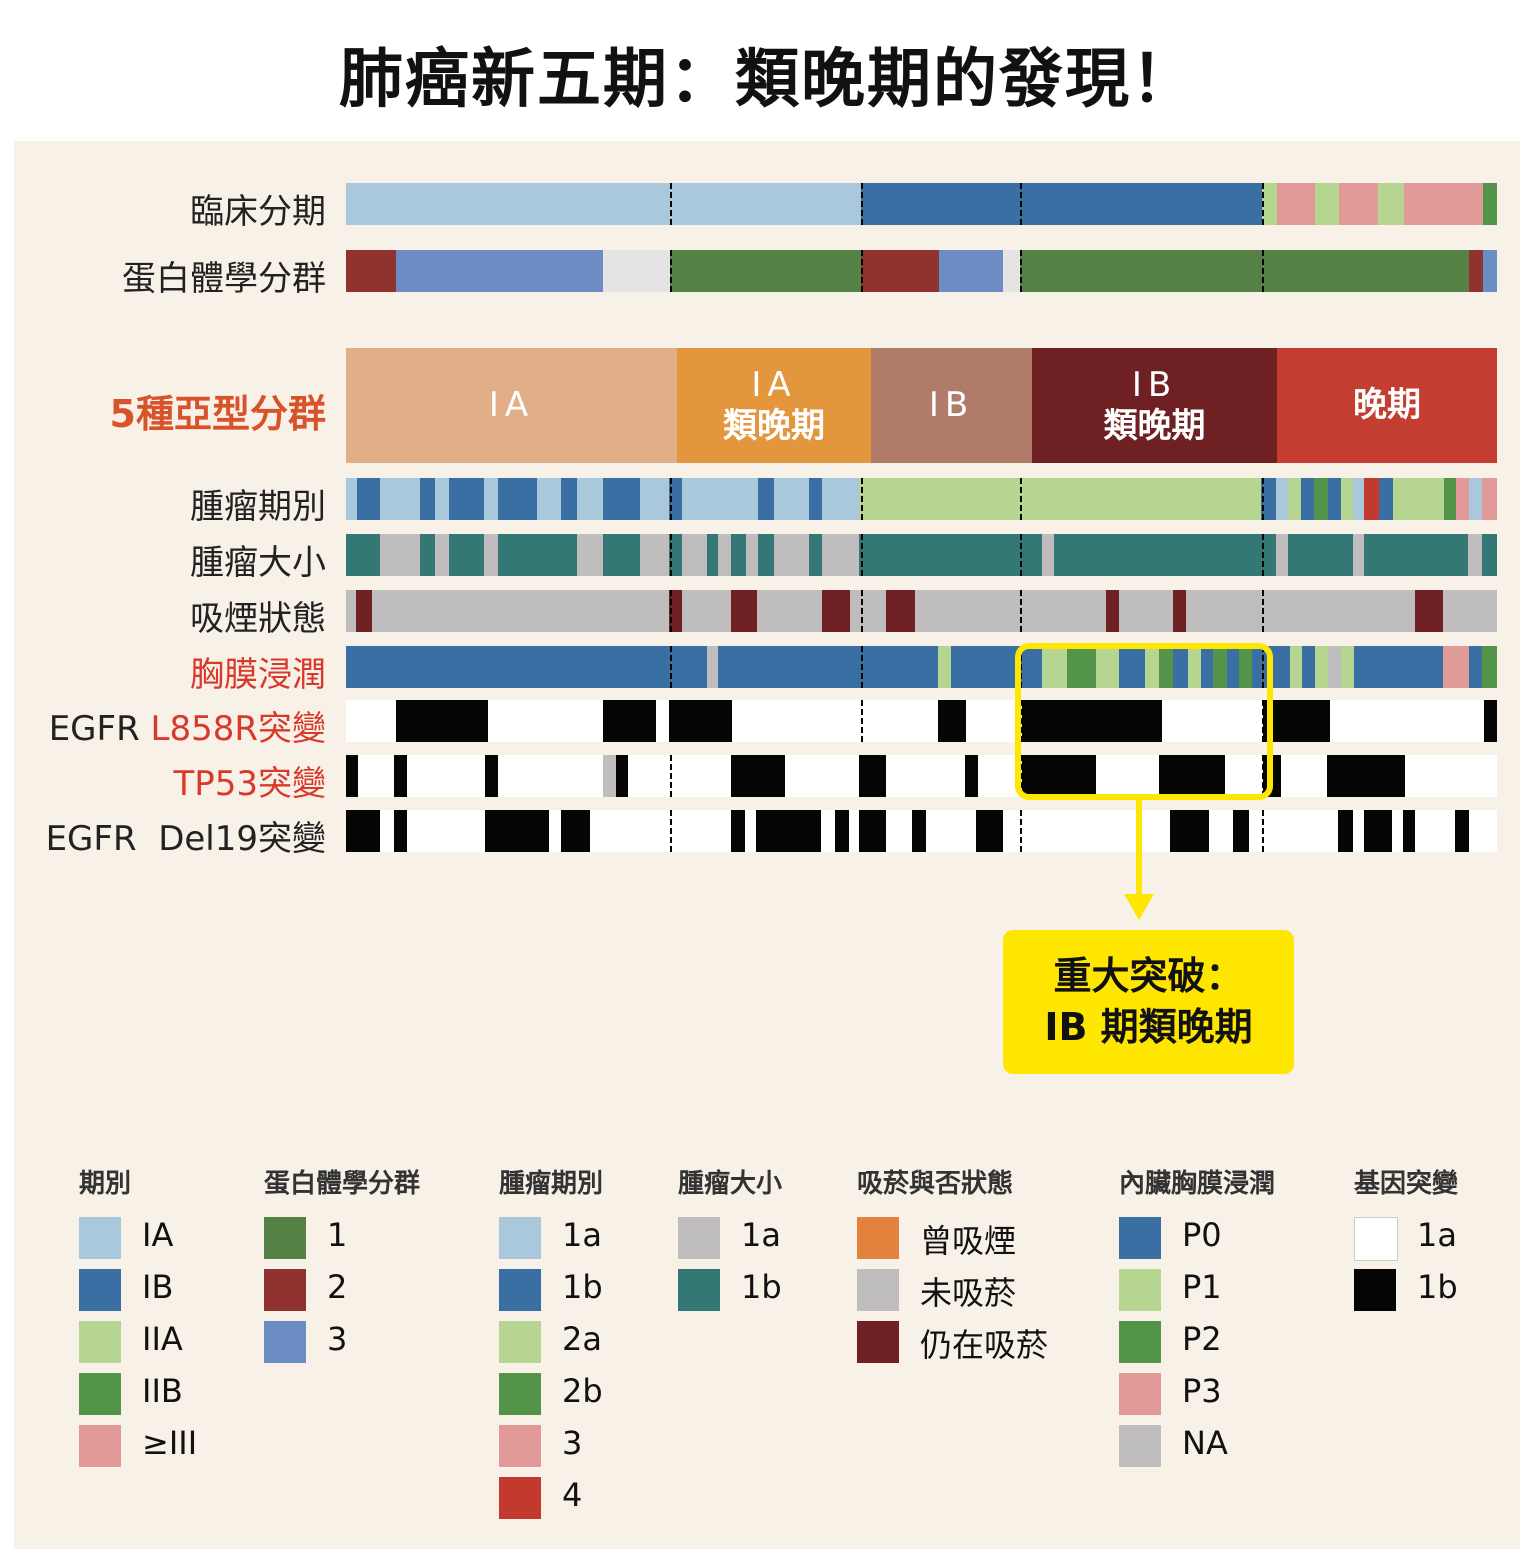 This screenshot has width=1536, height=1566. Describe the element at coordinates (249, 784) in the screenshot. I see `row-label-text: TP53突變` at that location.